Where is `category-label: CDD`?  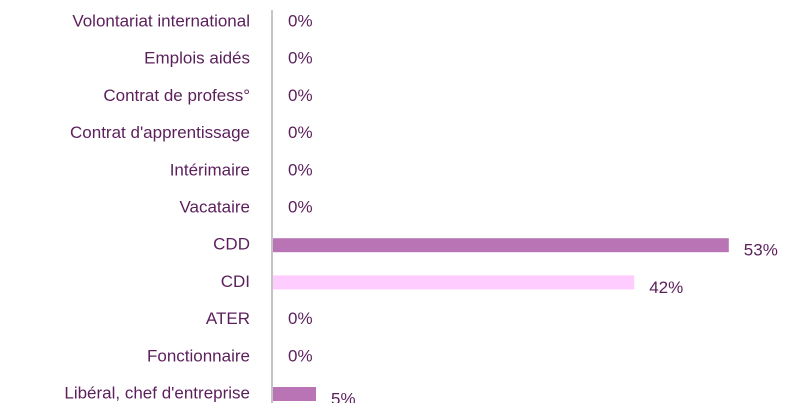 category-label: CDD is located at coordinates (231, 244).